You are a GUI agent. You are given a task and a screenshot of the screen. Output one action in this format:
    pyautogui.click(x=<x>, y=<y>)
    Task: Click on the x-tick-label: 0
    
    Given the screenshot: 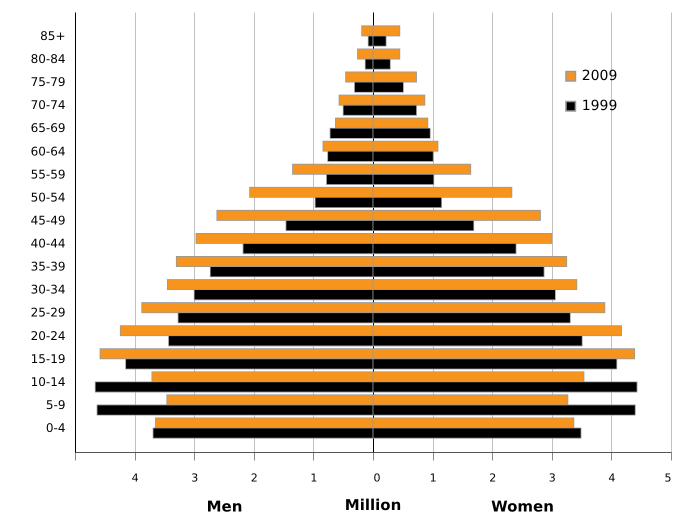 What is the action you would take?
    pyautogui.click(x=377, y=478)
    